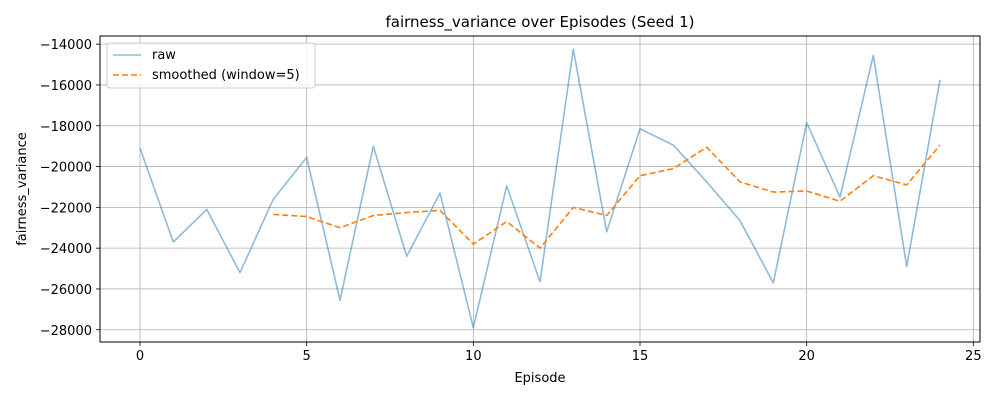 The image size is (1000, 400). Describe the element at coordinates (66, 127) in the screenshot. I see `y-tick-label: −18000` at that location.